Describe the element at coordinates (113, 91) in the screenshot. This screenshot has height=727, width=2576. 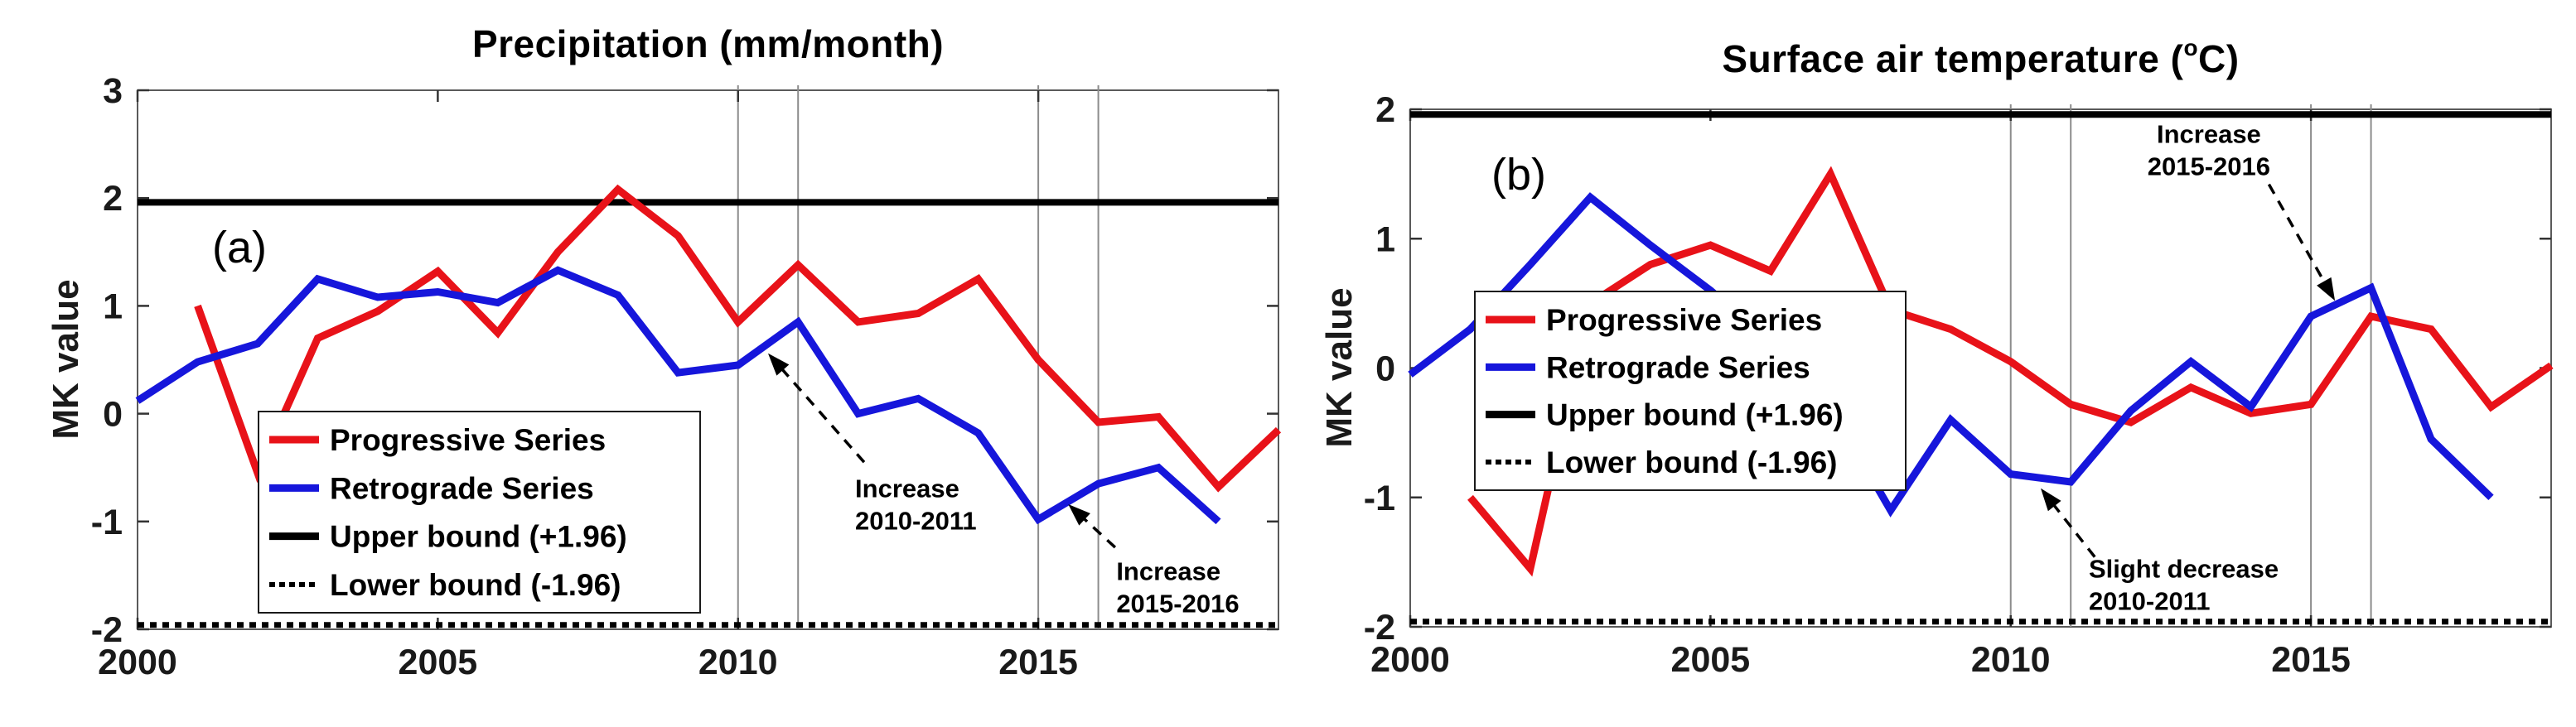
I see `y-tick-label-3: 3` at that location.